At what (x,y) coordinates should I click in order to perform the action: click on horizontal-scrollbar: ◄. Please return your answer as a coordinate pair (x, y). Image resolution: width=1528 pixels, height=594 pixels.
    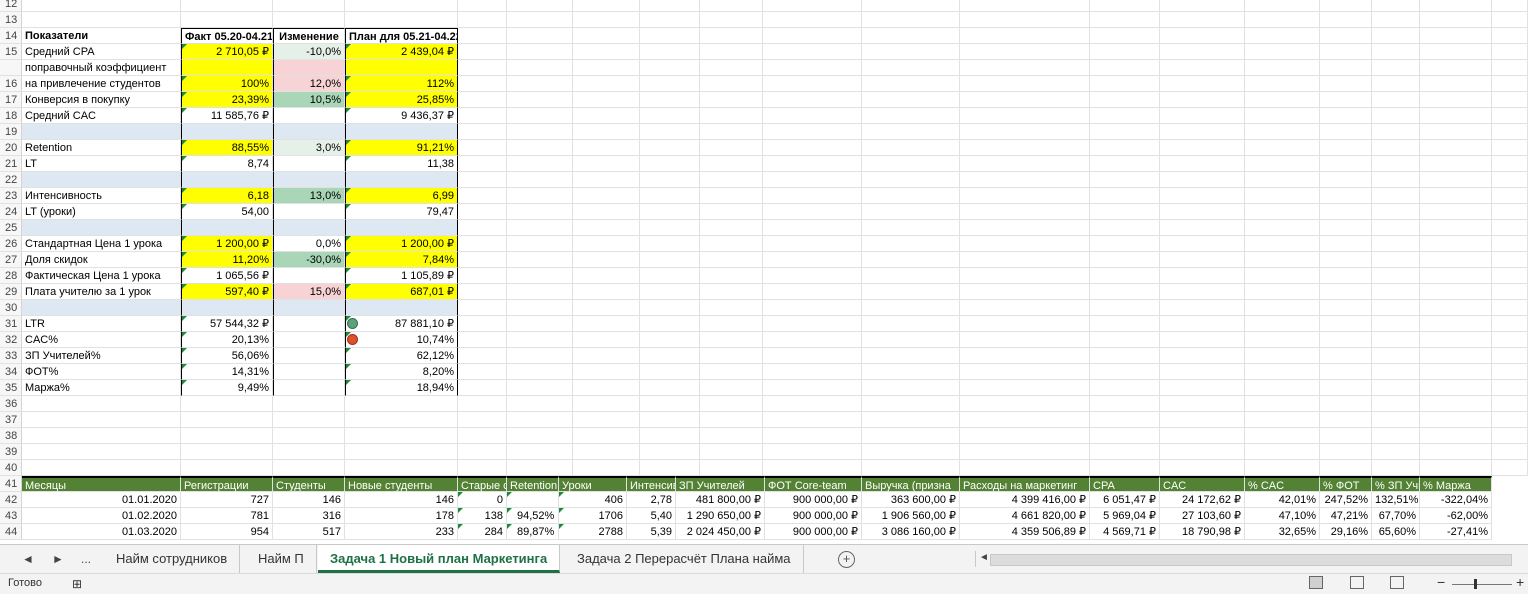
    Looking at the image, I should click on (1251, 559).